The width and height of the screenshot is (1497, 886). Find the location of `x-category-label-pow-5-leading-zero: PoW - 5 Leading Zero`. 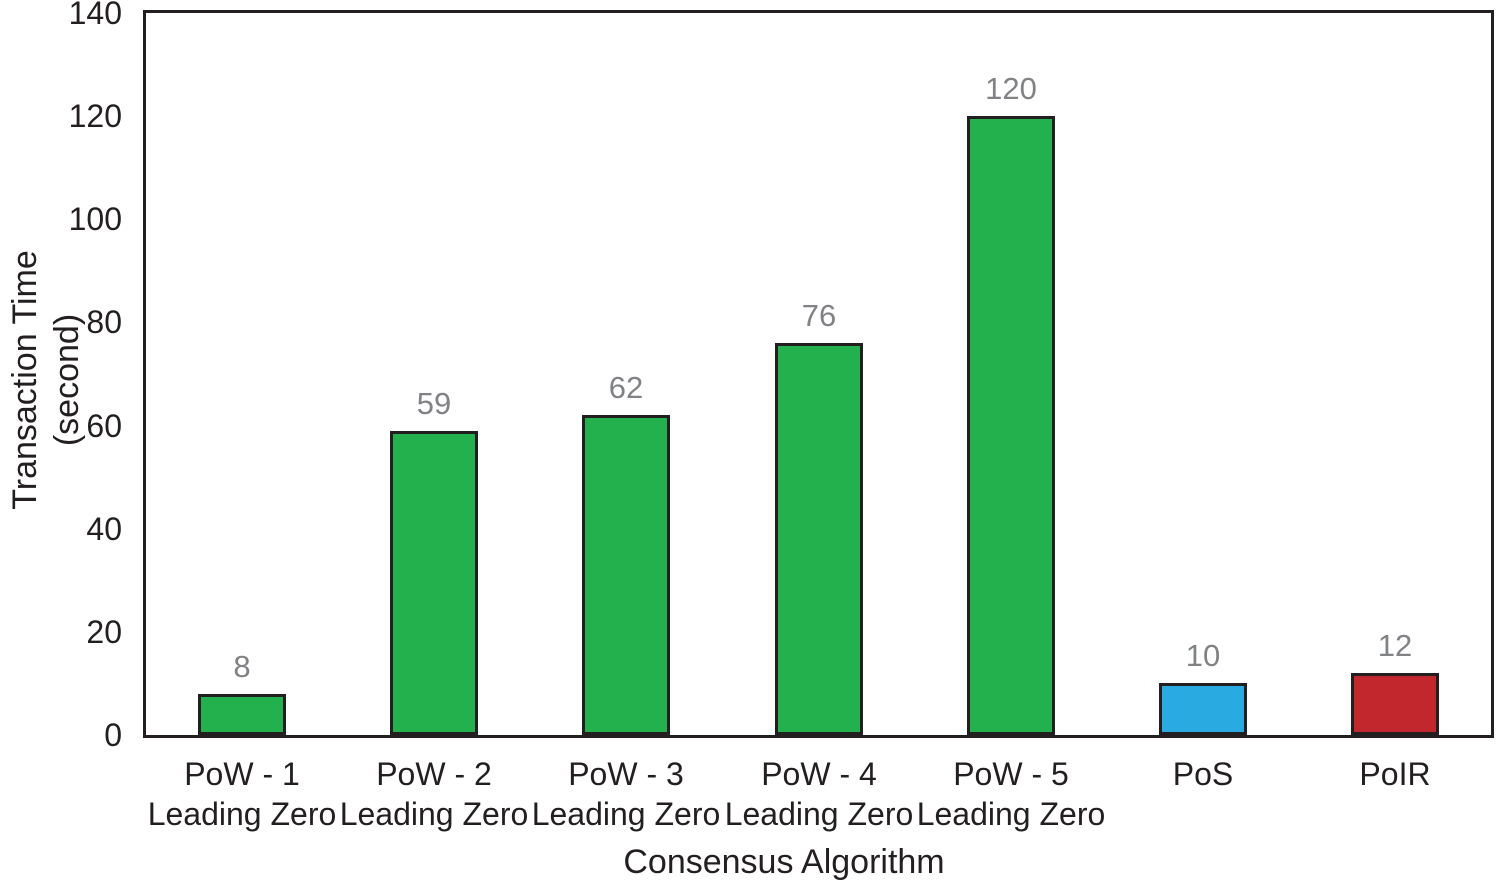

x-category-label-pow-5-leading-zero: PoW - 5 Leading Zero is located at coordinates (1011, 794).